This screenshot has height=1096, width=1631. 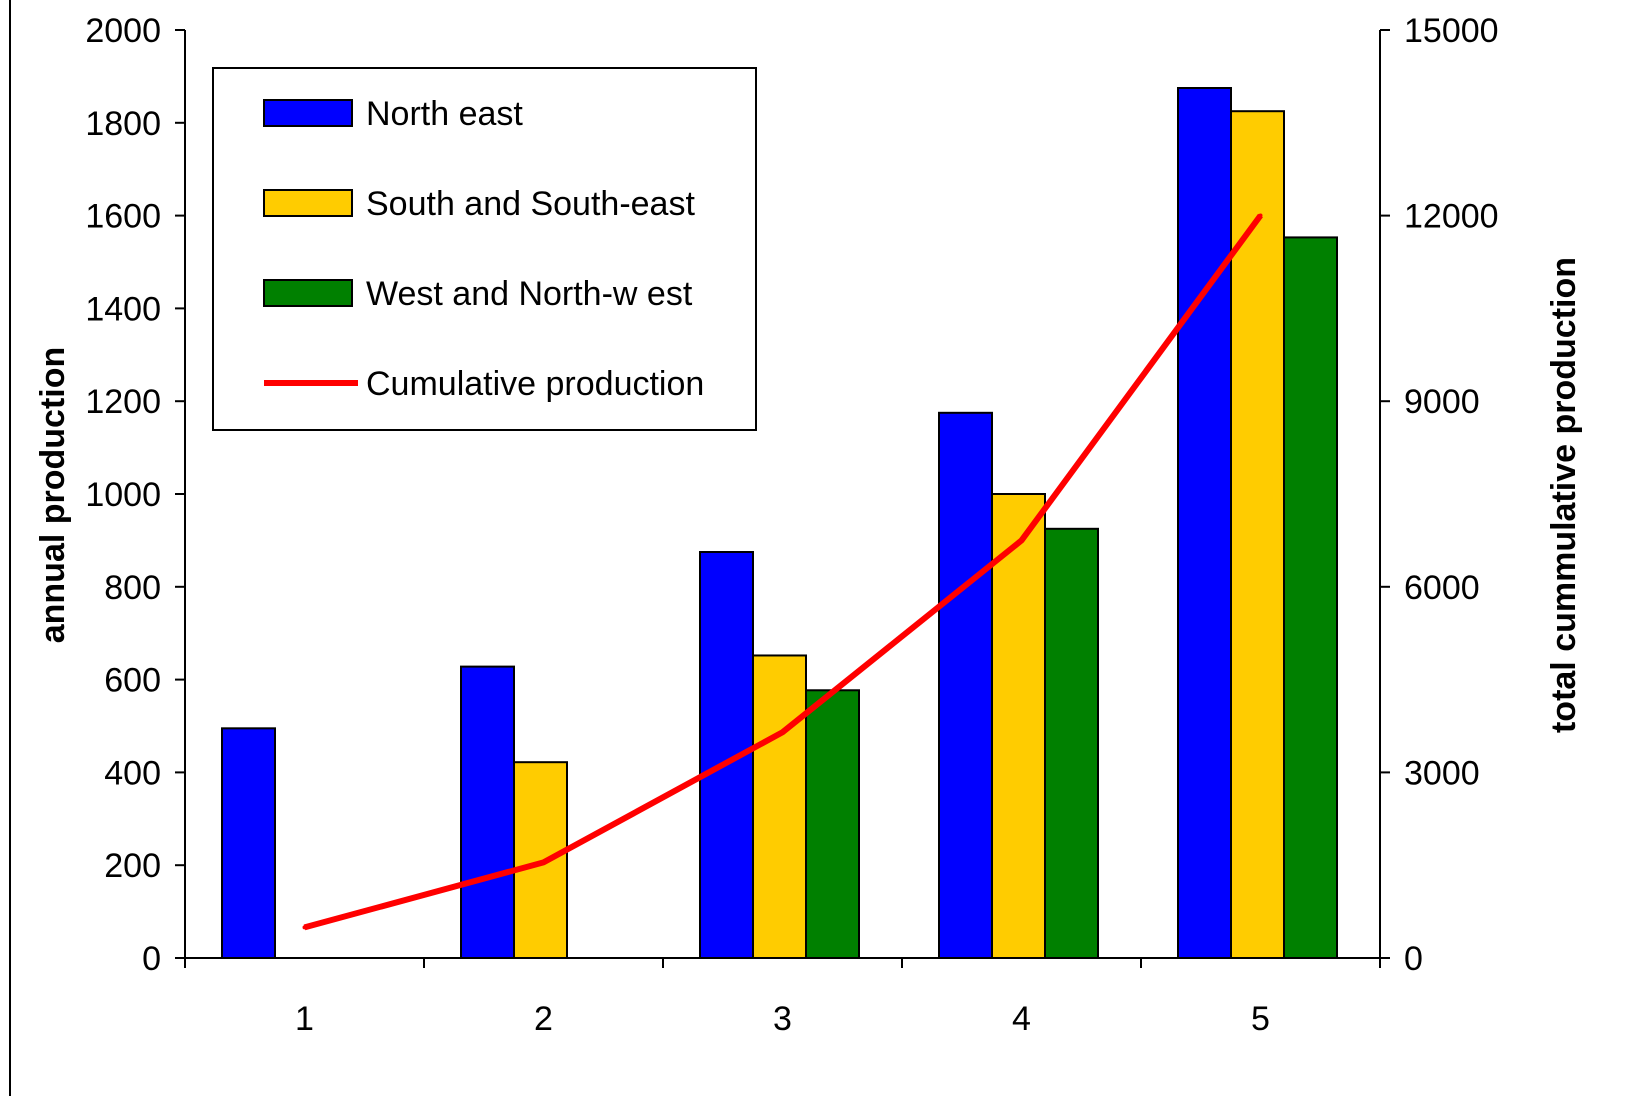 I want to click on y-tick-label-200: 200, so click(x=132, y=866).